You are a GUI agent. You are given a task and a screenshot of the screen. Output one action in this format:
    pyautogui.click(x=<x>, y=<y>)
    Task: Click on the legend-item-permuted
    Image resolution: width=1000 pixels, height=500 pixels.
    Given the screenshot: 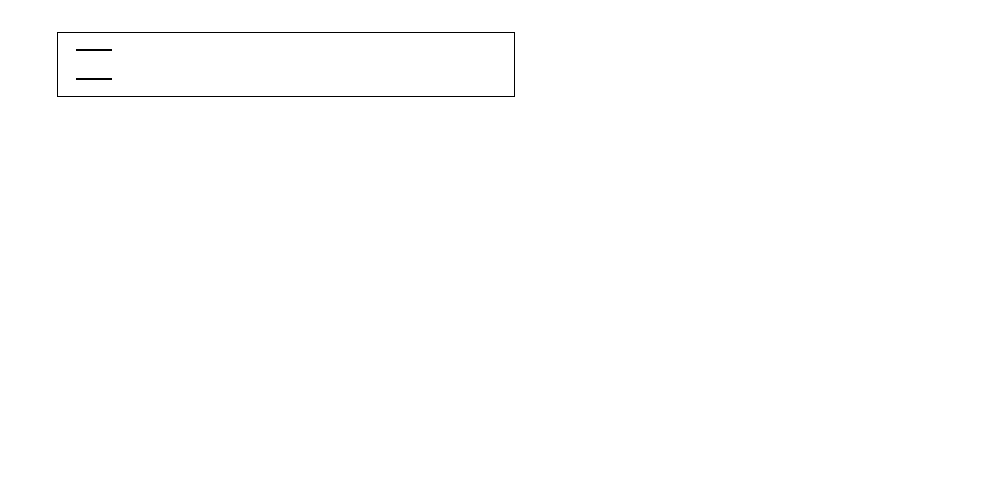 What is the action you would take?
    pyautogui.click(x=295, y=50)
    